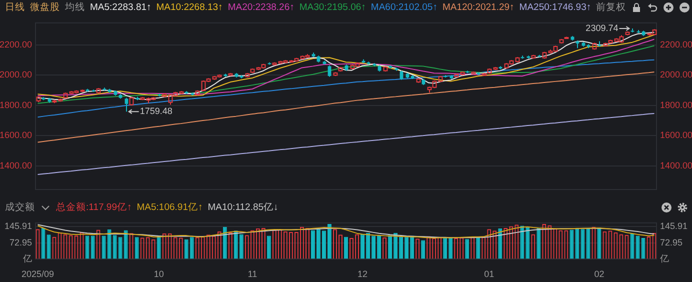  I want to click on y-tick-label: 2200.00, so click(16, 45).